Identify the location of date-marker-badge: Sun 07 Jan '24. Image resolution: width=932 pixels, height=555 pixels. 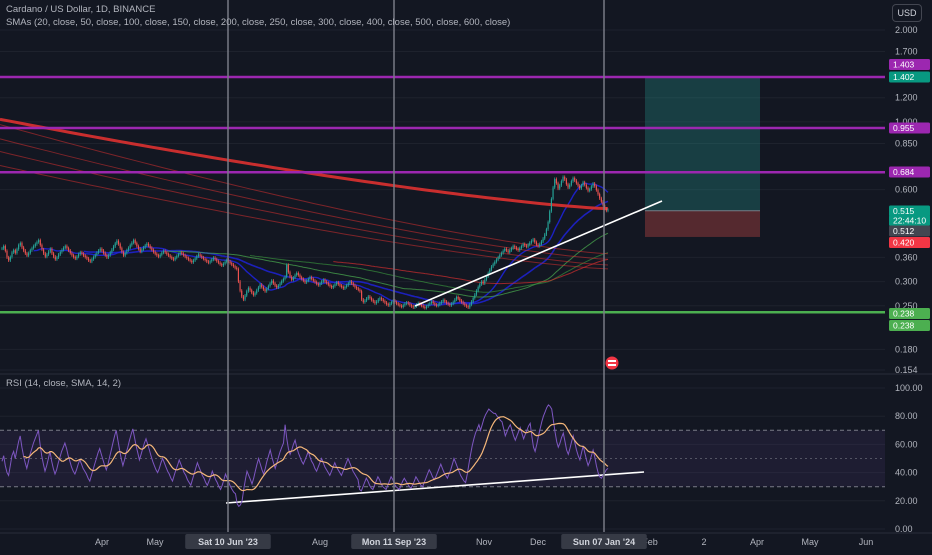
(604, 541).